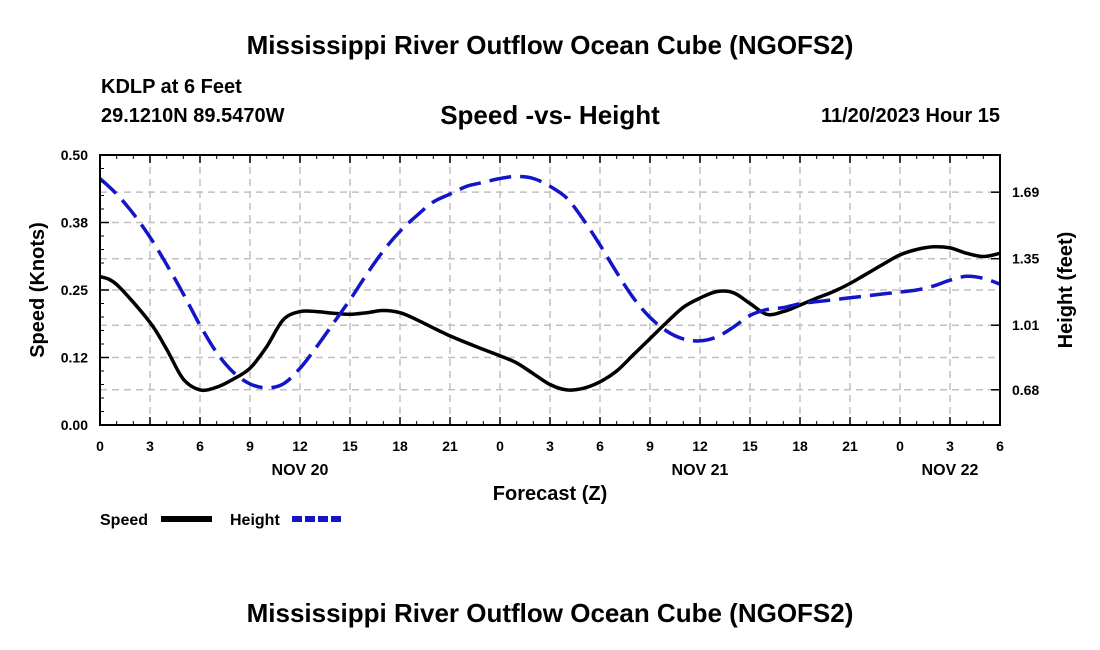  Describe the element at coordinates (1025, 325) in the screenshot. I see `y2-tick-label: 1.01` at that location.